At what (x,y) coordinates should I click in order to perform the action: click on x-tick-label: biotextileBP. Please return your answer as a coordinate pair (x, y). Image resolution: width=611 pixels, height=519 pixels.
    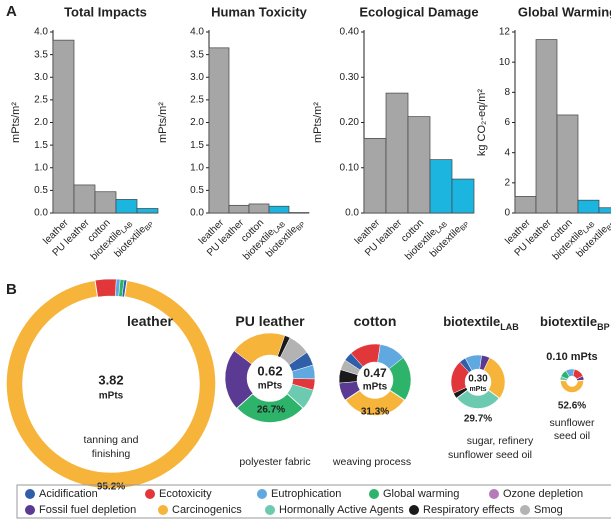
    Looking at the image, I should click on (450, 239).